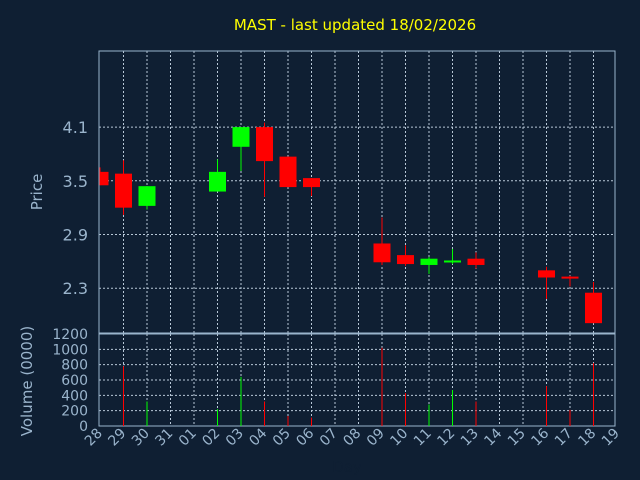 The image size is (640, 480). Describe the element at coordinates (75, 288) in the screenshot. I see `price-y-tick-label: 2.3` at that location.